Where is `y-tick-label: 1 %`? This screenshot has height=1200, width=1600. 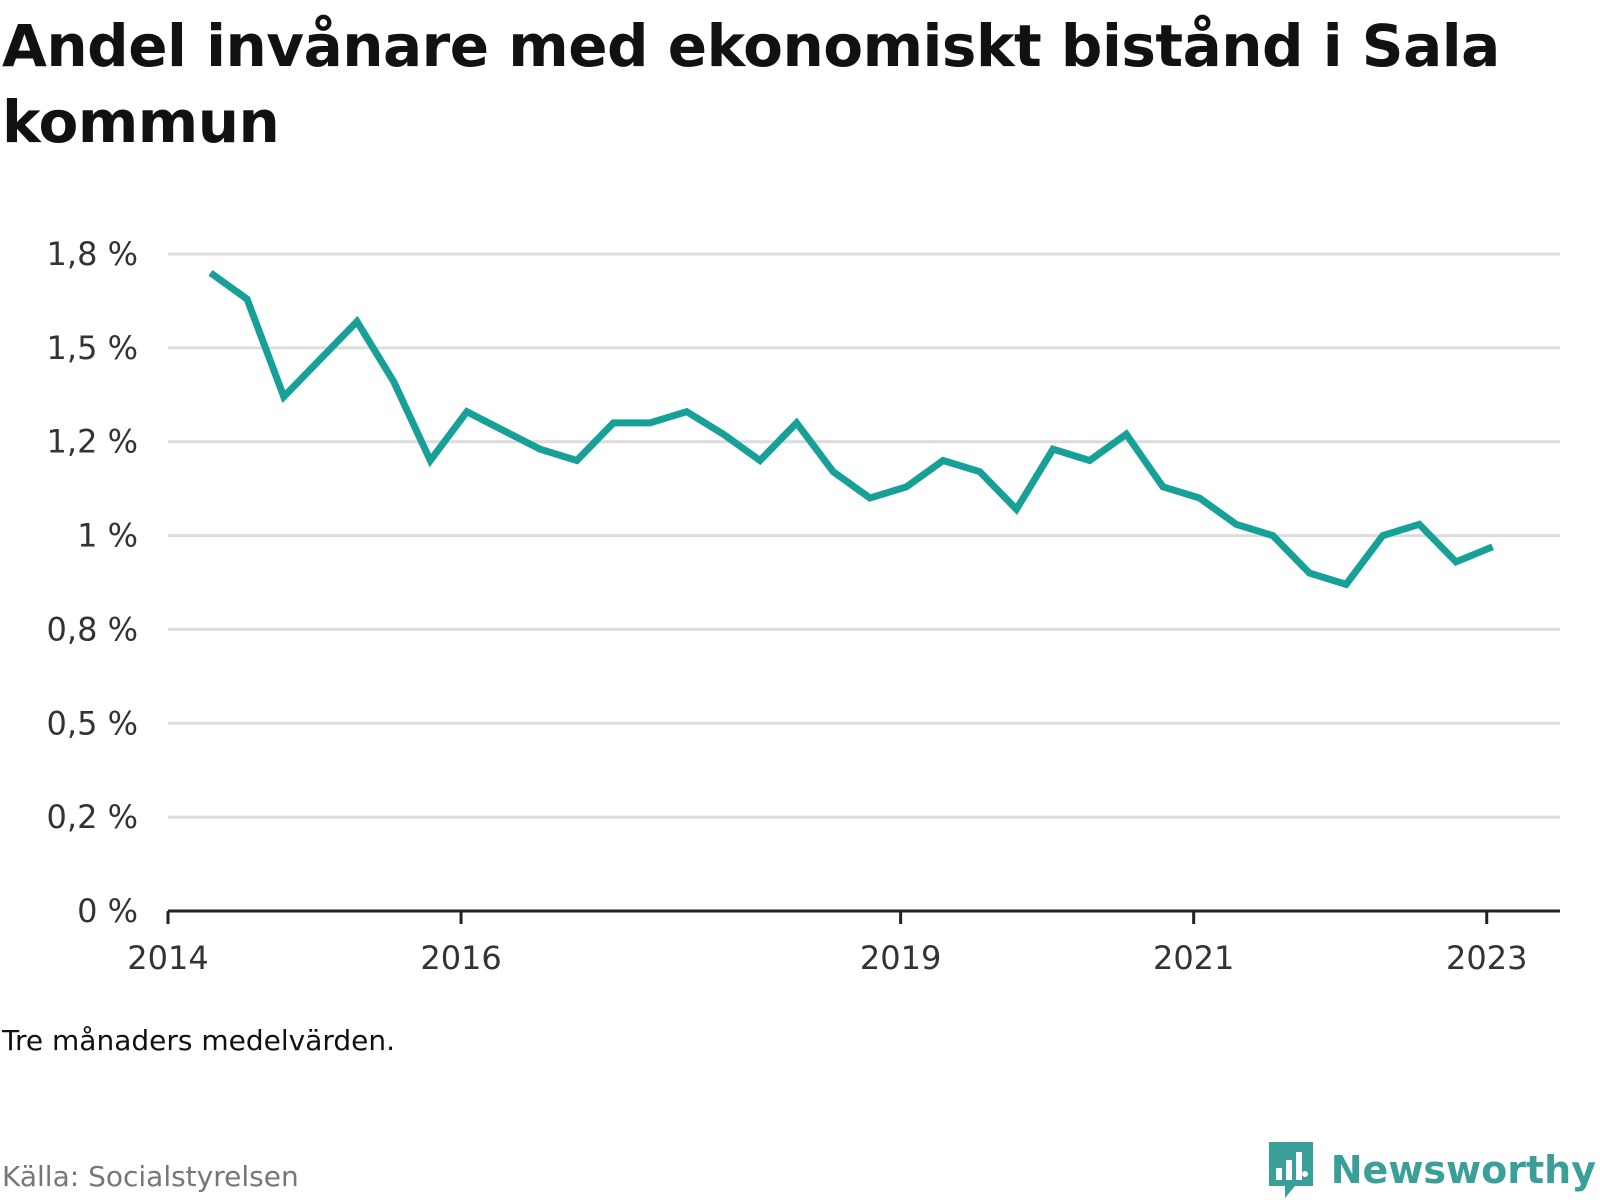 y-tick-label: 1 % is located at coordinates (107, 536).